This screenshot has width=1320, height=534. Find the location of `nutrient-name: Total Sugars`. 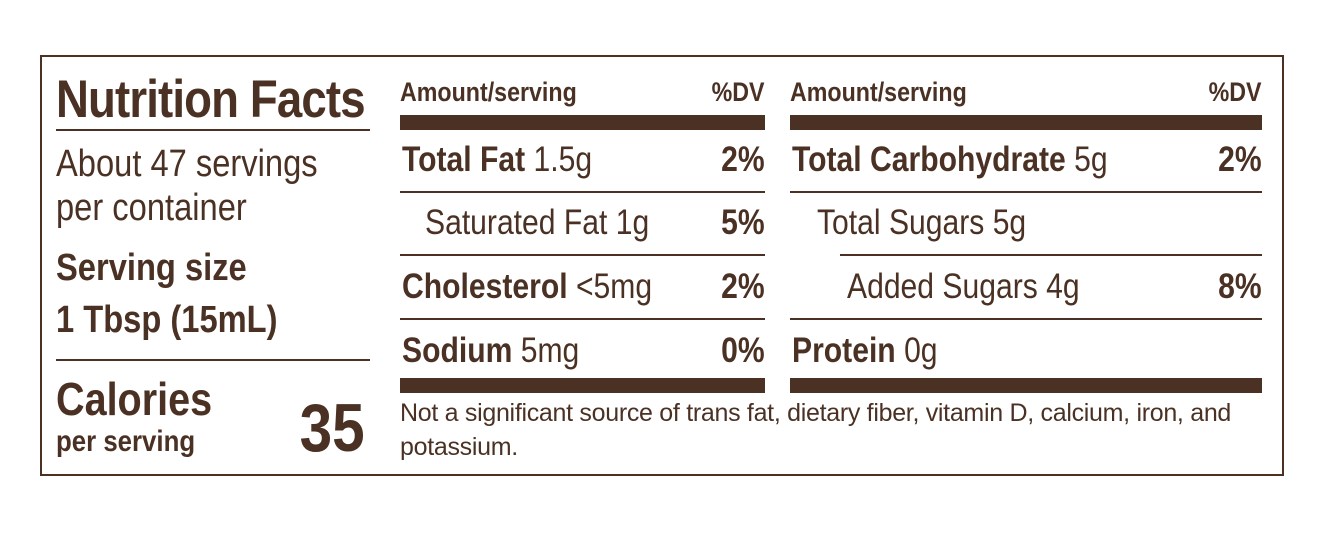

nutrient-name: Total Sugars is located at coordinates (901, 222).